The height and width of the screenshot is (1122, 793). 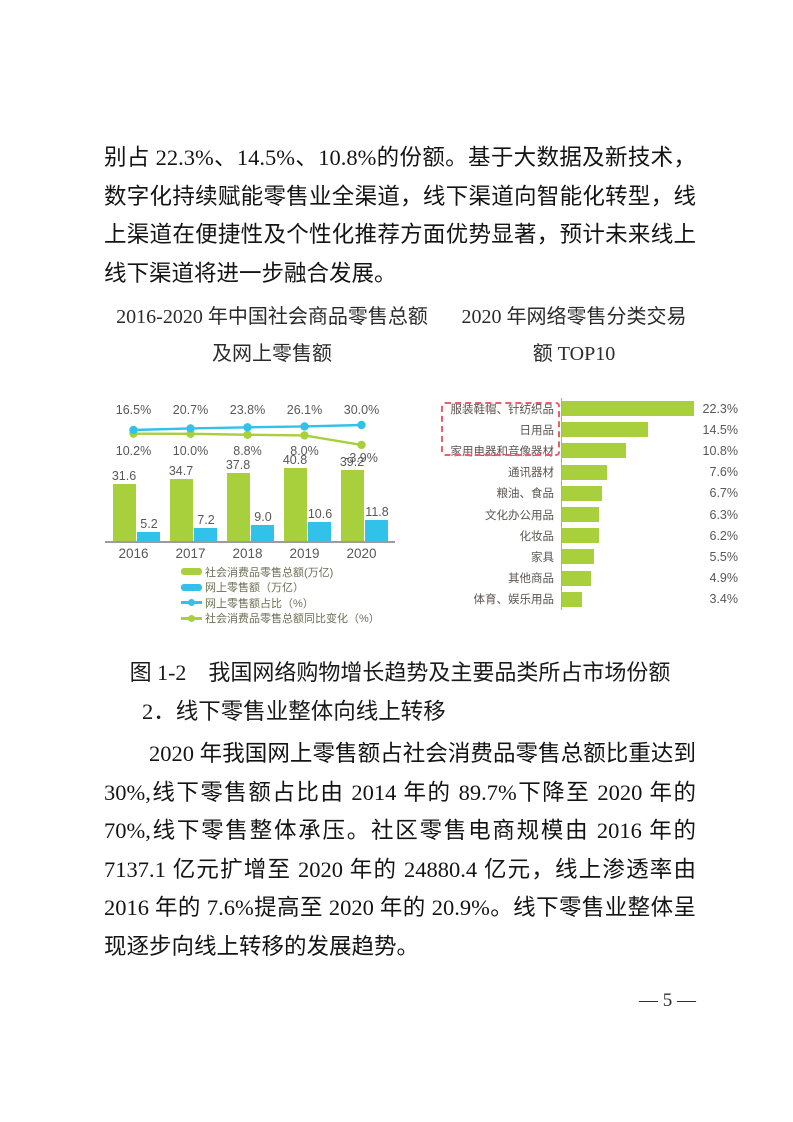 I want to click on bar-group: 31.6 5.2, so click(x=133, y=502).